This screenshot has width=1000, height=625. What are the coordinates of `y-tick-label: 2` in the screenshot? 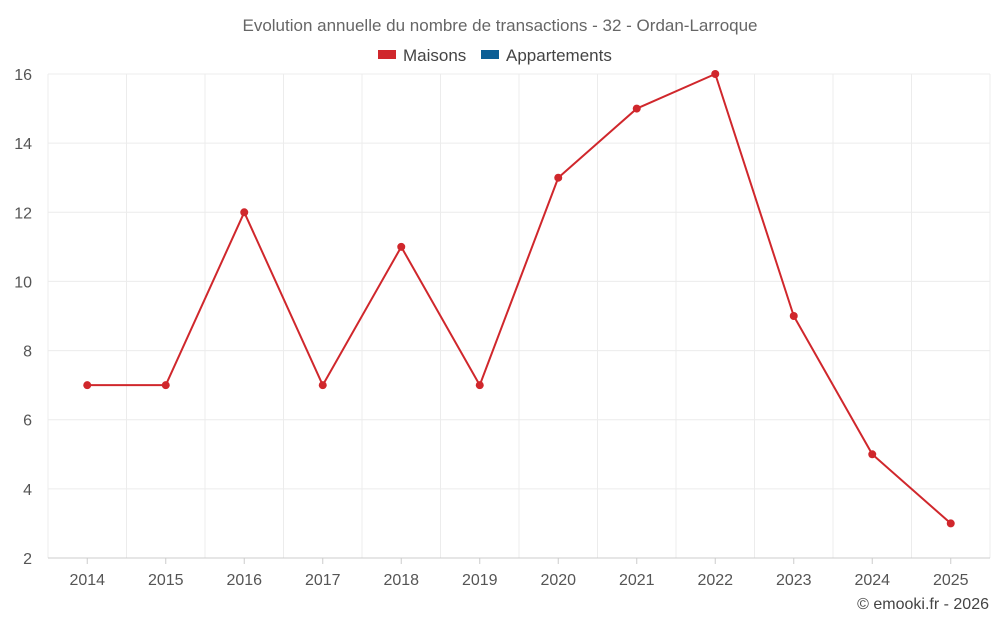 It's located at (27, 559).